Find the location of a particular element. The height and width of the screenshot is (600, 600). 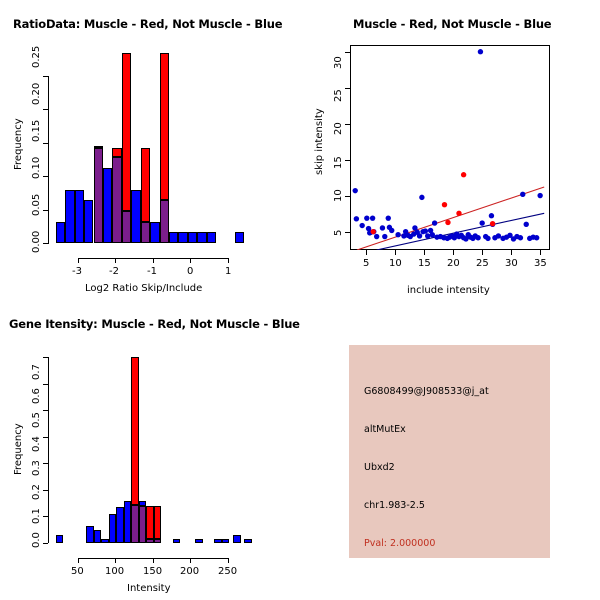

scatter-plot-frame is located at coordinates (450, 147).